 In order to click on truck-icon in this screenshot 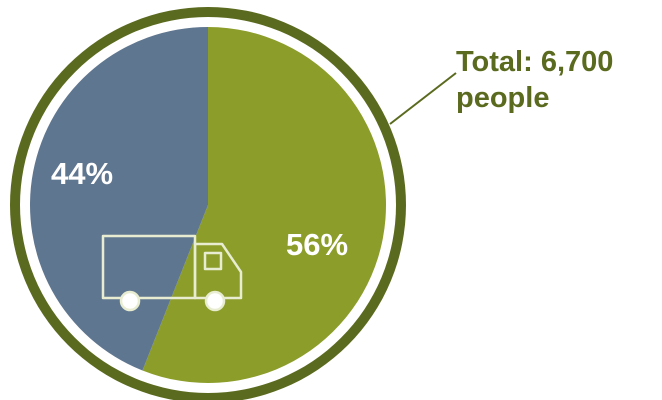, I will do `click(172, 273)`.